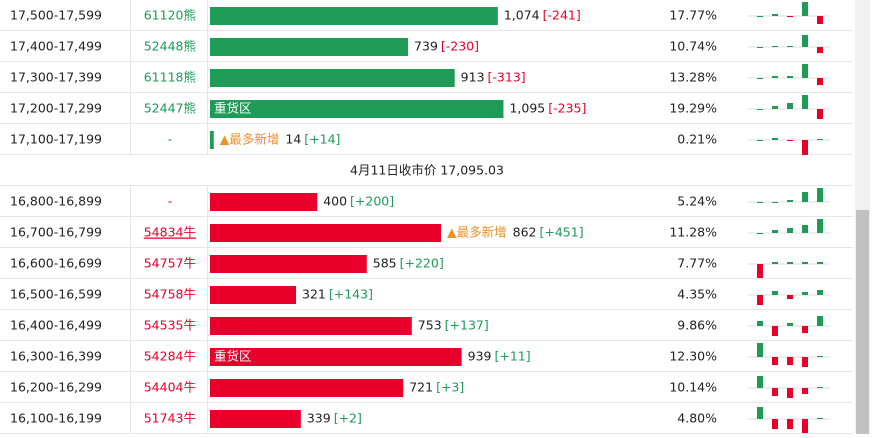 Image resolution: width=877 pixels, height=438 pixels. I want to click on code: 54404牛, so click(170, 387).